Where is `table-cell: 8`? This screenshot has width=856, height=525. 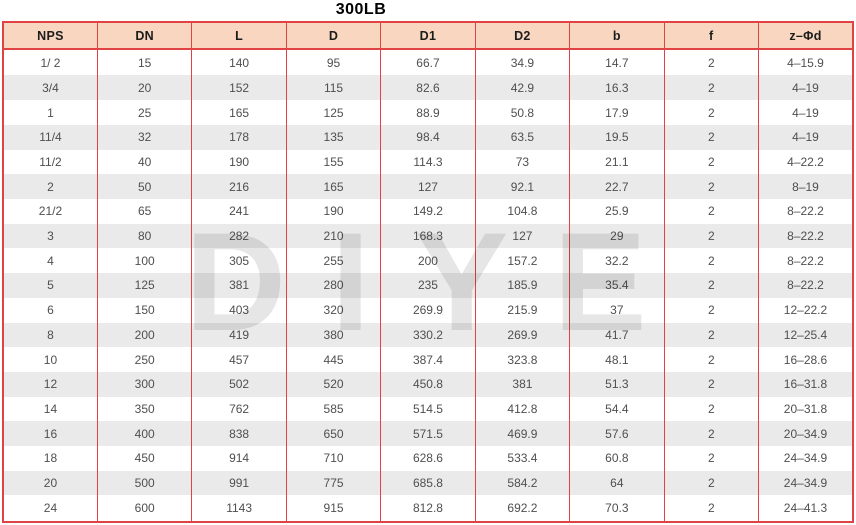 table-cell: 8 is located at coordinates (50, 334).